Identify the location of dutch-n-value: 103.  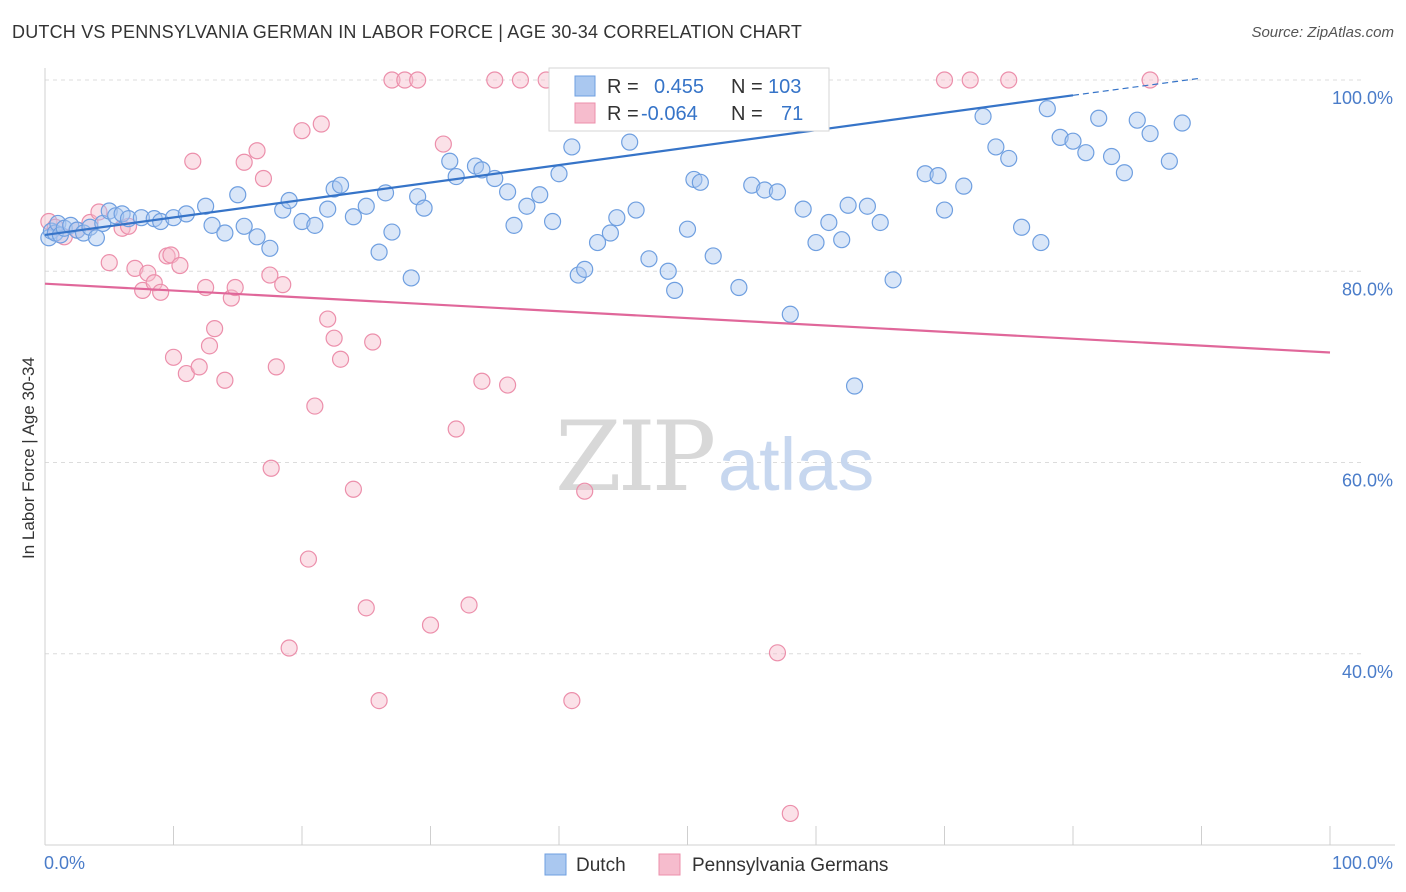
(784, 87).